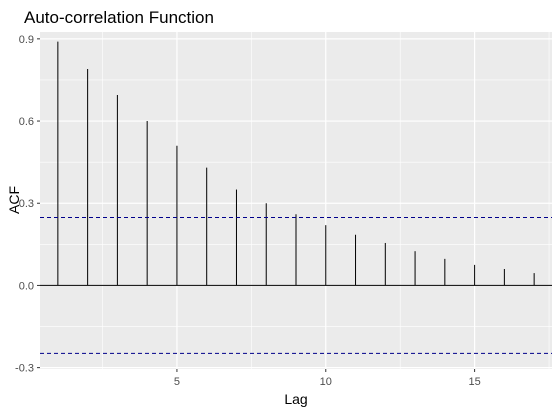  I want to click on chart-title: Auto-correlation Function, so click(119, 17).